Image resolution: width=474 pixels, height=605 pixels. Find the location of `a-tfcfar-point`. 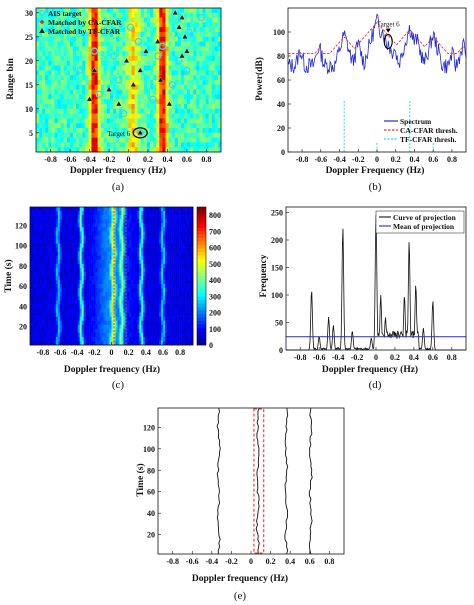

a-tfcfar-point is located at coordinates (146, 50).